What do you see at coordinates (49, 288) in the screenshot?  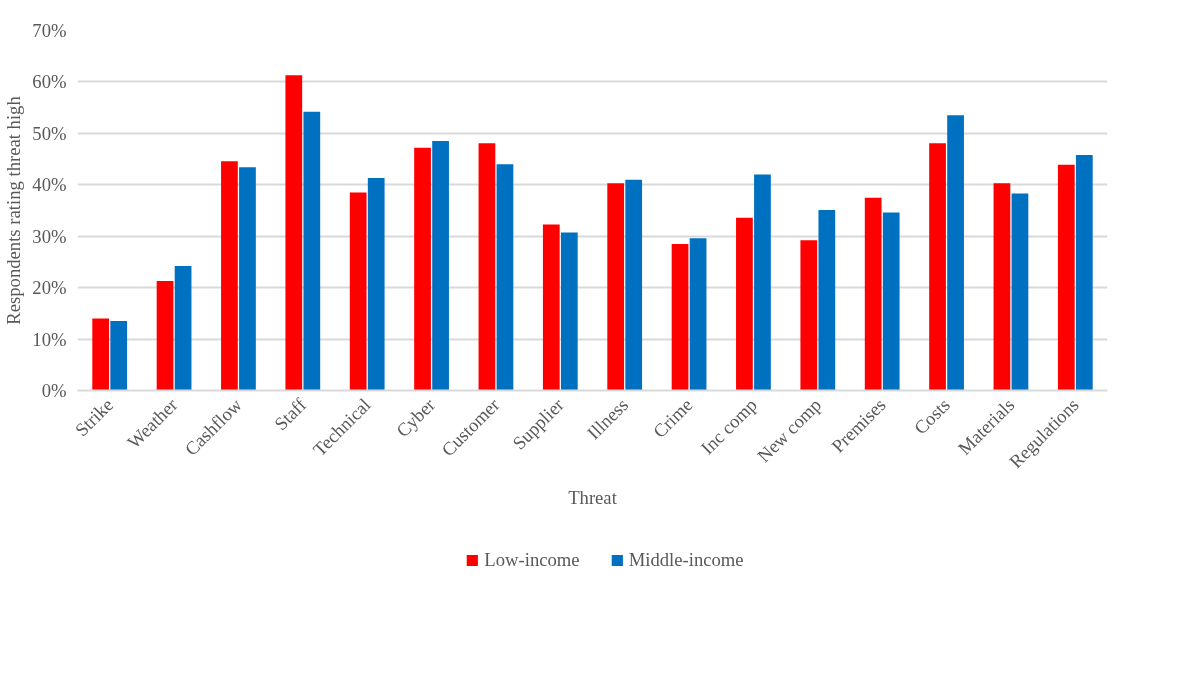 I see `y-tick-label: 20%` at bounding box center [49, 288].